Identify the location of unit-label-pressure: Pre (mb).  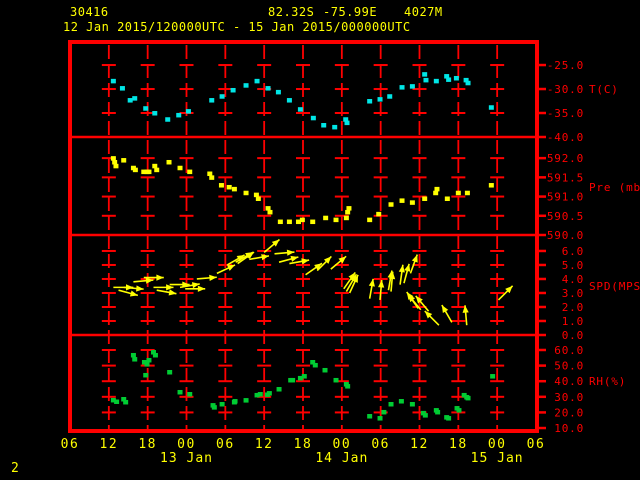
(614, 187).